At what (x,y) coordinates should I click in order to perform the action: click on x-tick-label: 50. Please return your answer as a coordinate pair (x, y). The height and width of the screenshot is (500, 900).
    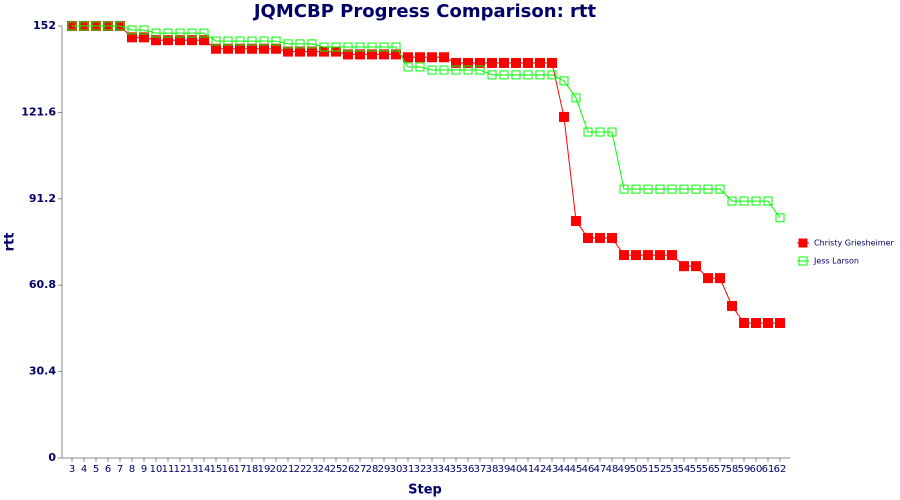
    Looking at the image, I should click on (636, 469).